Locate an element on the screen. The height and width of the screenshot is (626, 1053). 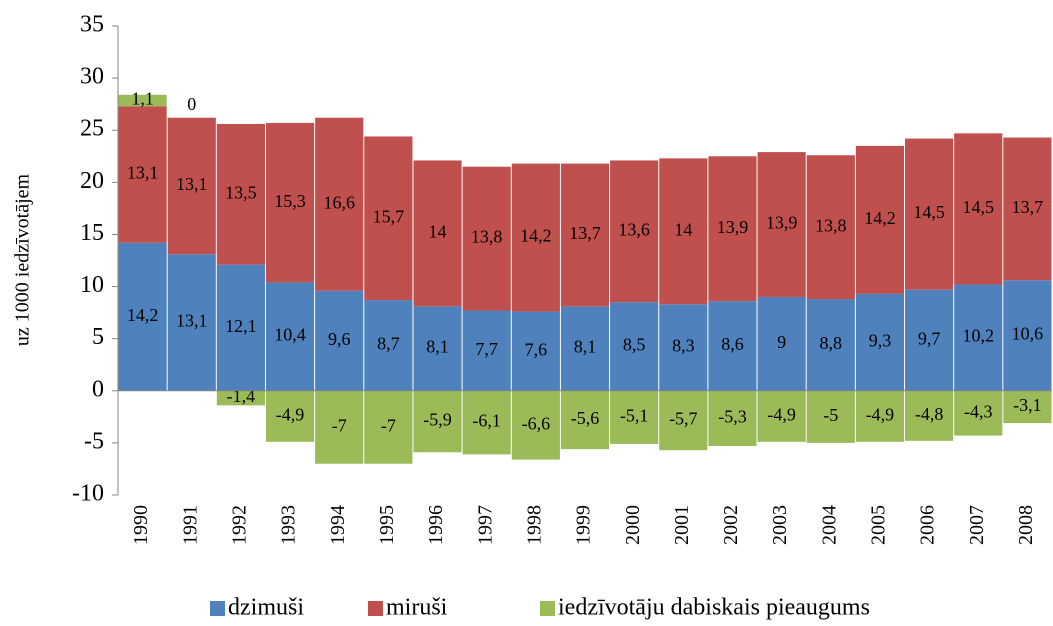
x-tick-label: 1997 is located at coordinates (485, 525).